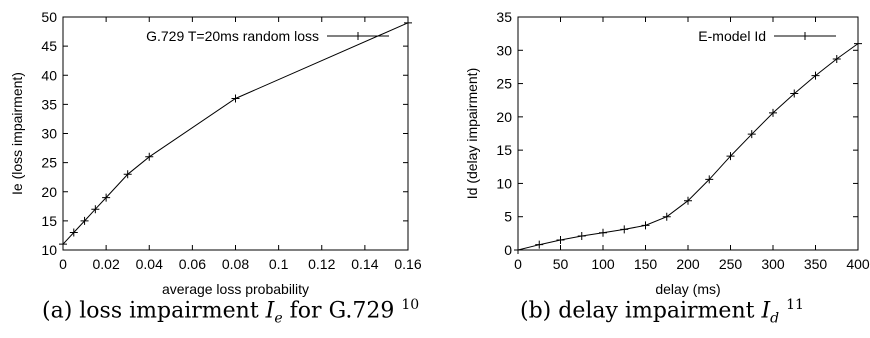 This screenshot has width=870, height=338. Describe the element at coordinates (278, 318) in the screenshot. I see `caption-subscript: e` at that location.